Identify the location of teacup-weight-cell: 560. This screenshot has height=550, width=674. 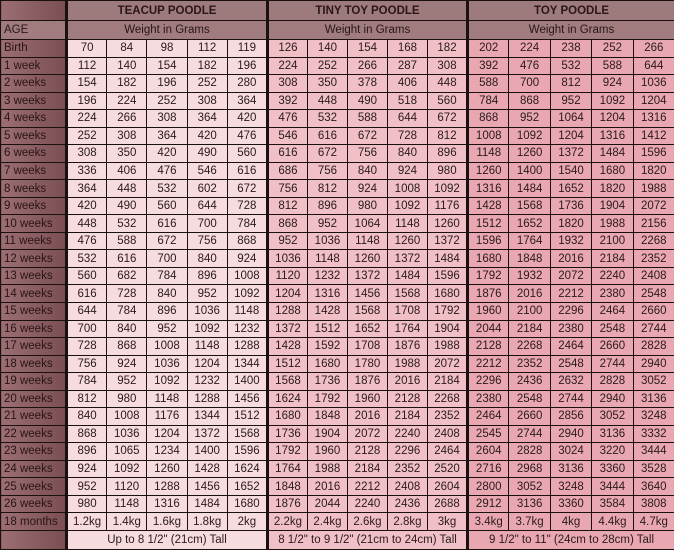
(247, 153).